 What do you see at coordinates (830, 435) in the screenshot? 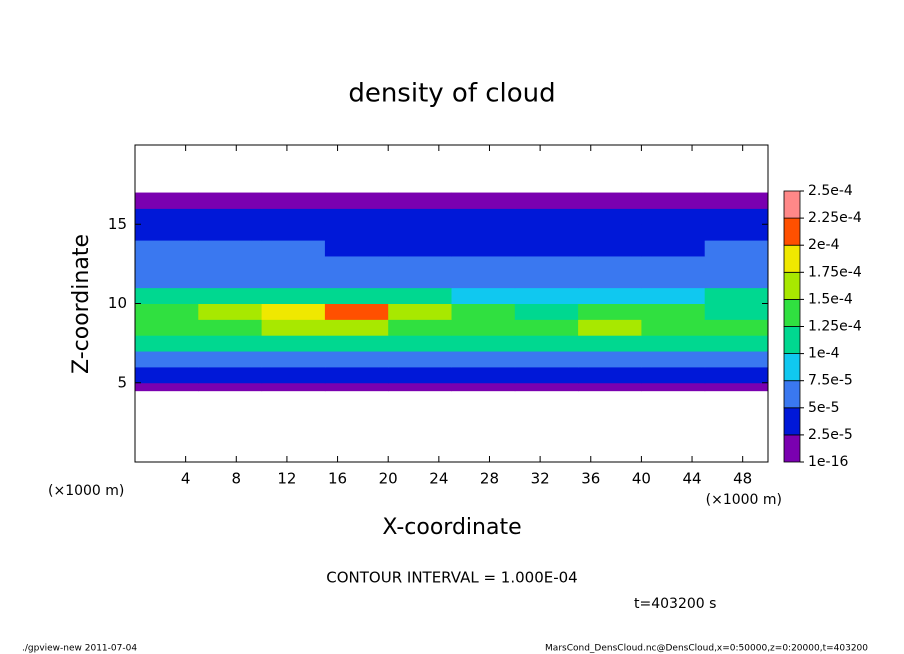
I see `colorbar-label: 2.5e-5` at bounding box center [830, 435].